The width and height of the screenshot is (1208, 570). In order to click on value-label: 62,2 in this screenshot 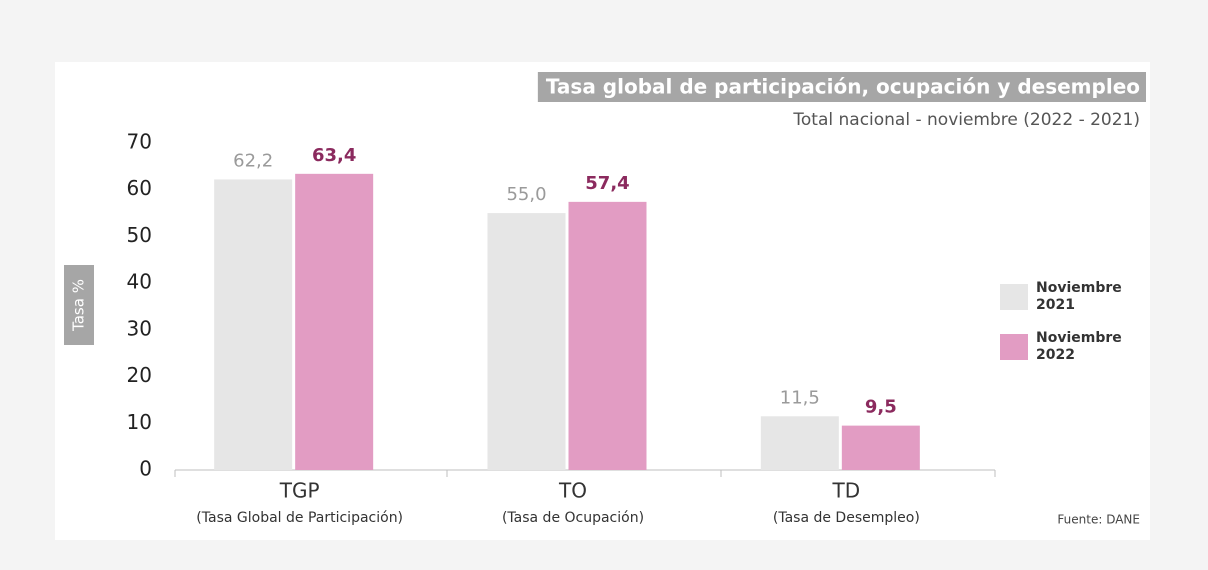, I will do `click(253, 160)`.